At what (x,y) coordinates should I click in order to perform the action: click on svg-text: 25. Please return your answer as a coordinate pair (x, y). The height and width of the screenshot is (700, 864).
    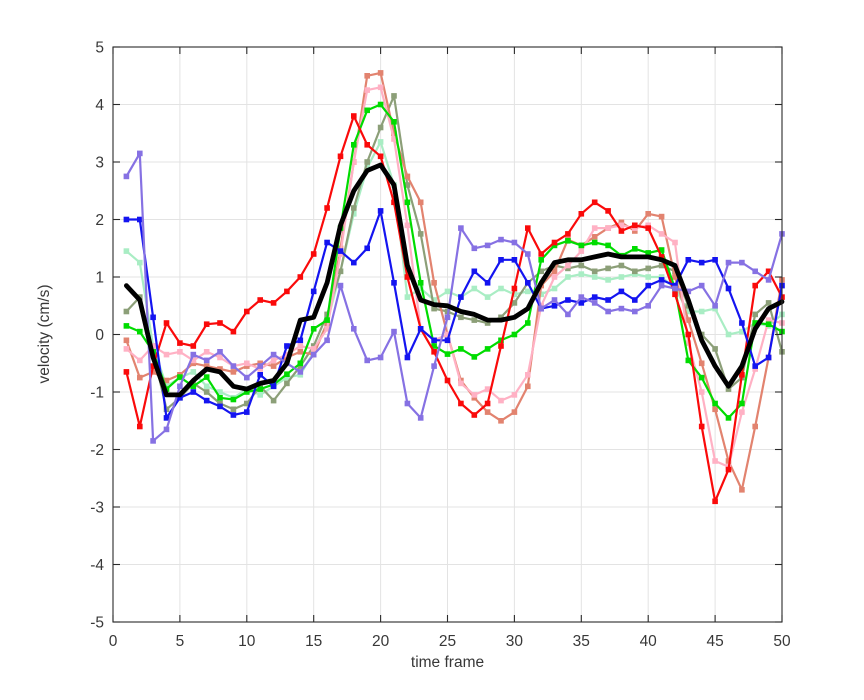
    Looking at the image, I should click on (447, 641).